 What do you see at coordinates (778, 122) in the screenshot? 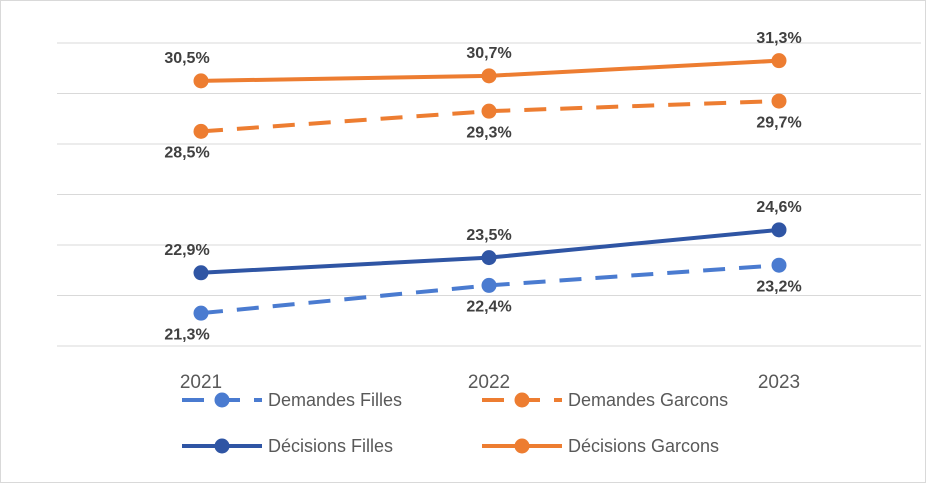
I see `data-label: 29,7%` at bounding box center [778, 122].